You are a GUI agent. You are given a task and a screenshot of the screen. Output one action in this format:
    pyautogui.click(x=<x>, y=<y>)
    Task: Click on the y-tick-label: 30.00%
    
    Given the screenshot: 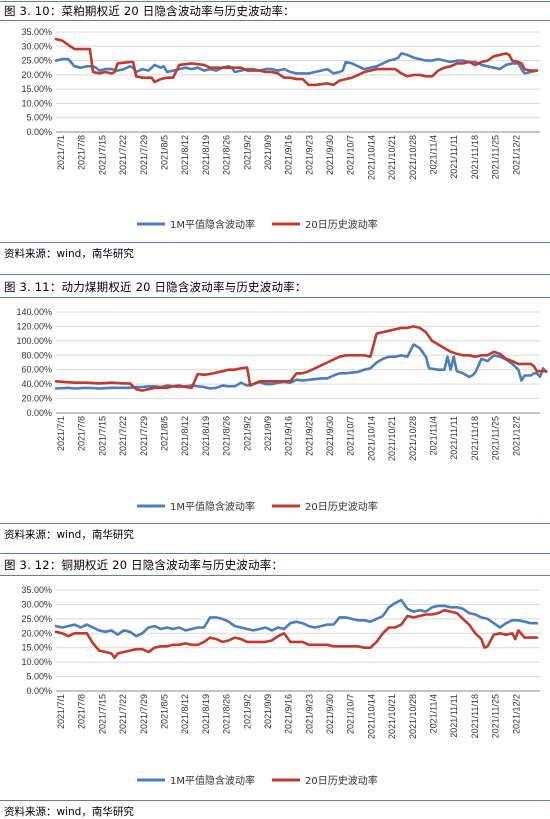 What is the action you would take?
    pyautogui.click(x=36, y=46)
    